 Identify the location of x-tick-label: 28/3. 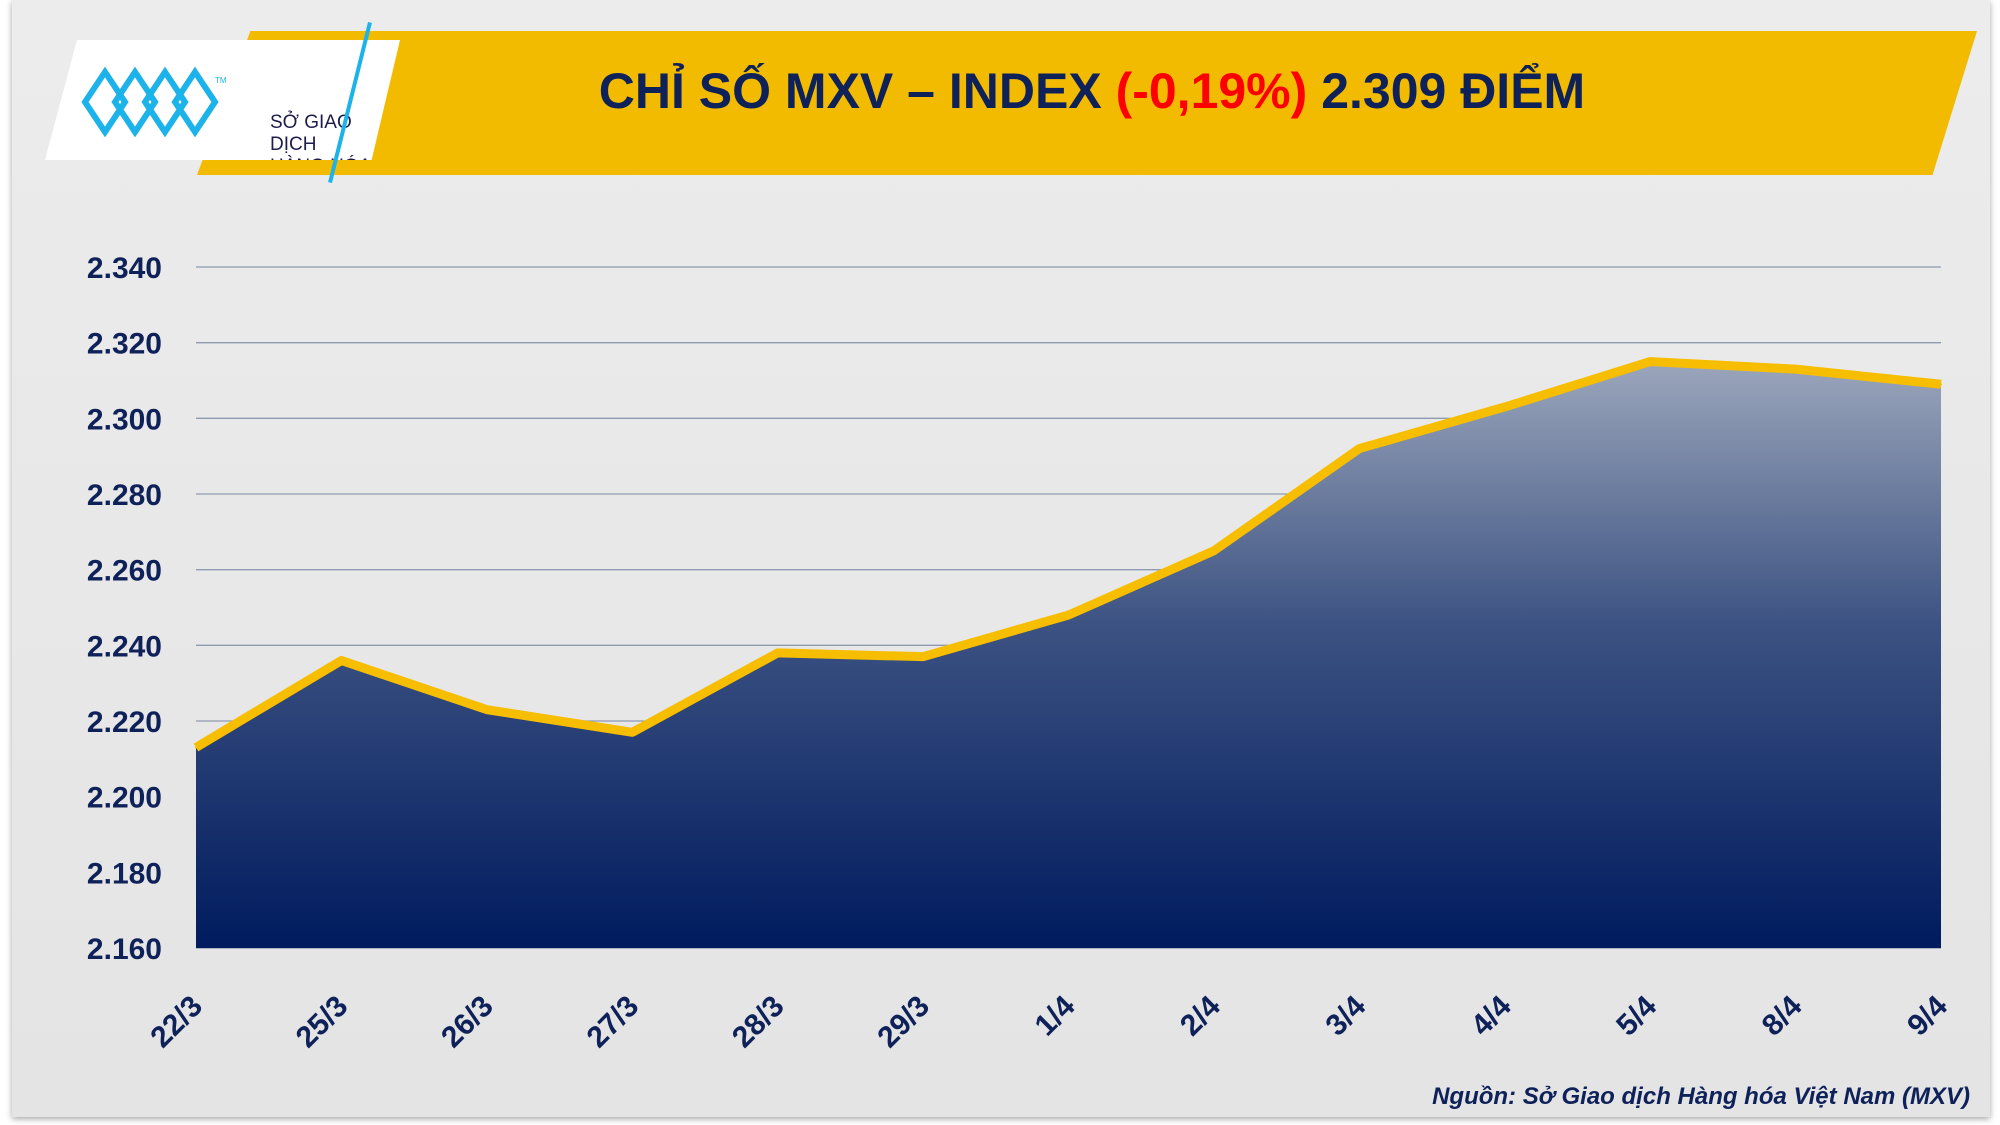
(758, 1022).